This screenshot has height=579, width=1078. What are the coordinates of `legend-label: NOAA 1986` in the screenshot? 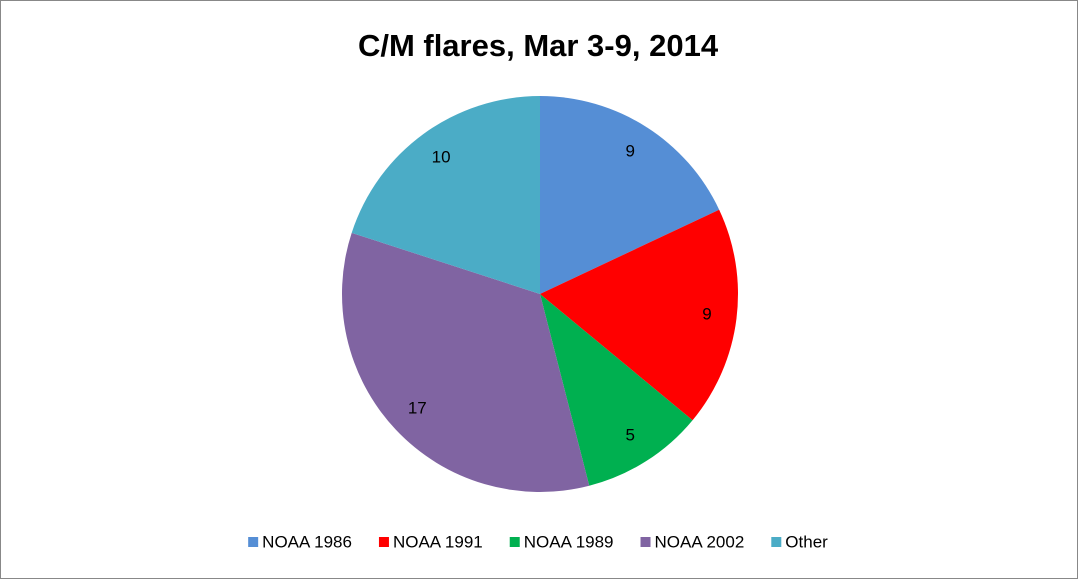 It's located at (307, 541).